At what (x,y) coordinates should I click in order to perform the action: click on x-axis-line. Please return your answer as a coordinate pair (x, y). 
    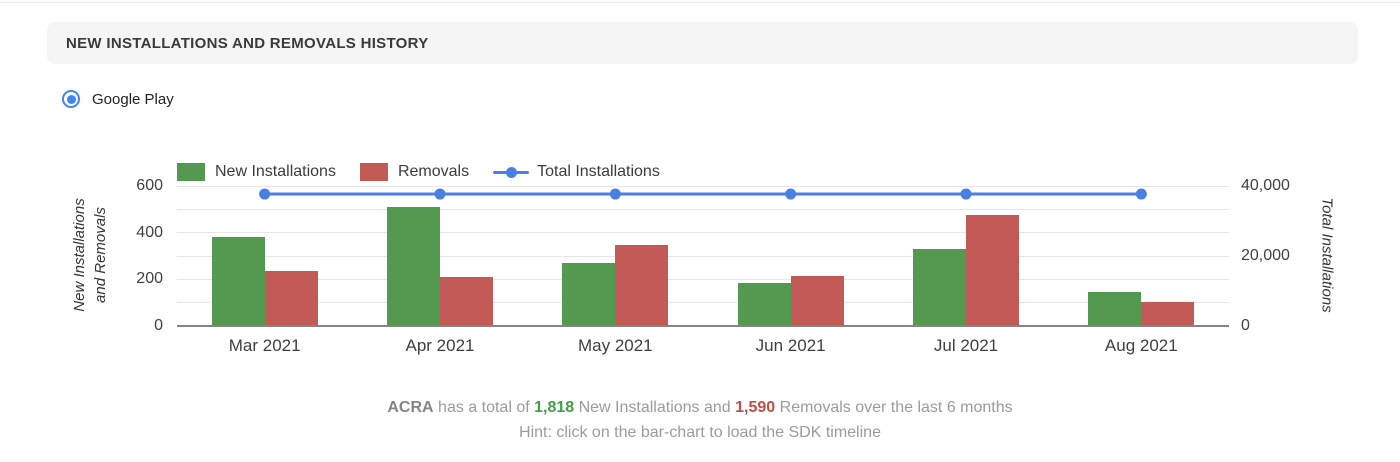
    Looking at the image, I should click on (703, 326).